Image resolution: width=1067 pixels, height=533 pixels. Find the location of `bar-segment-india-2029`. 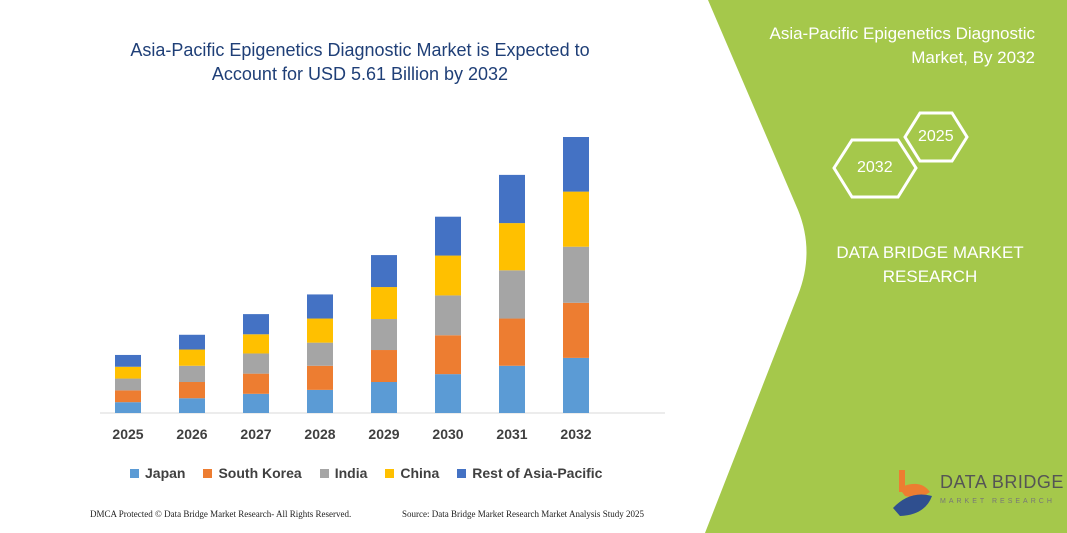

bar-segment-india-2029 is located at coordinates (384, 335).